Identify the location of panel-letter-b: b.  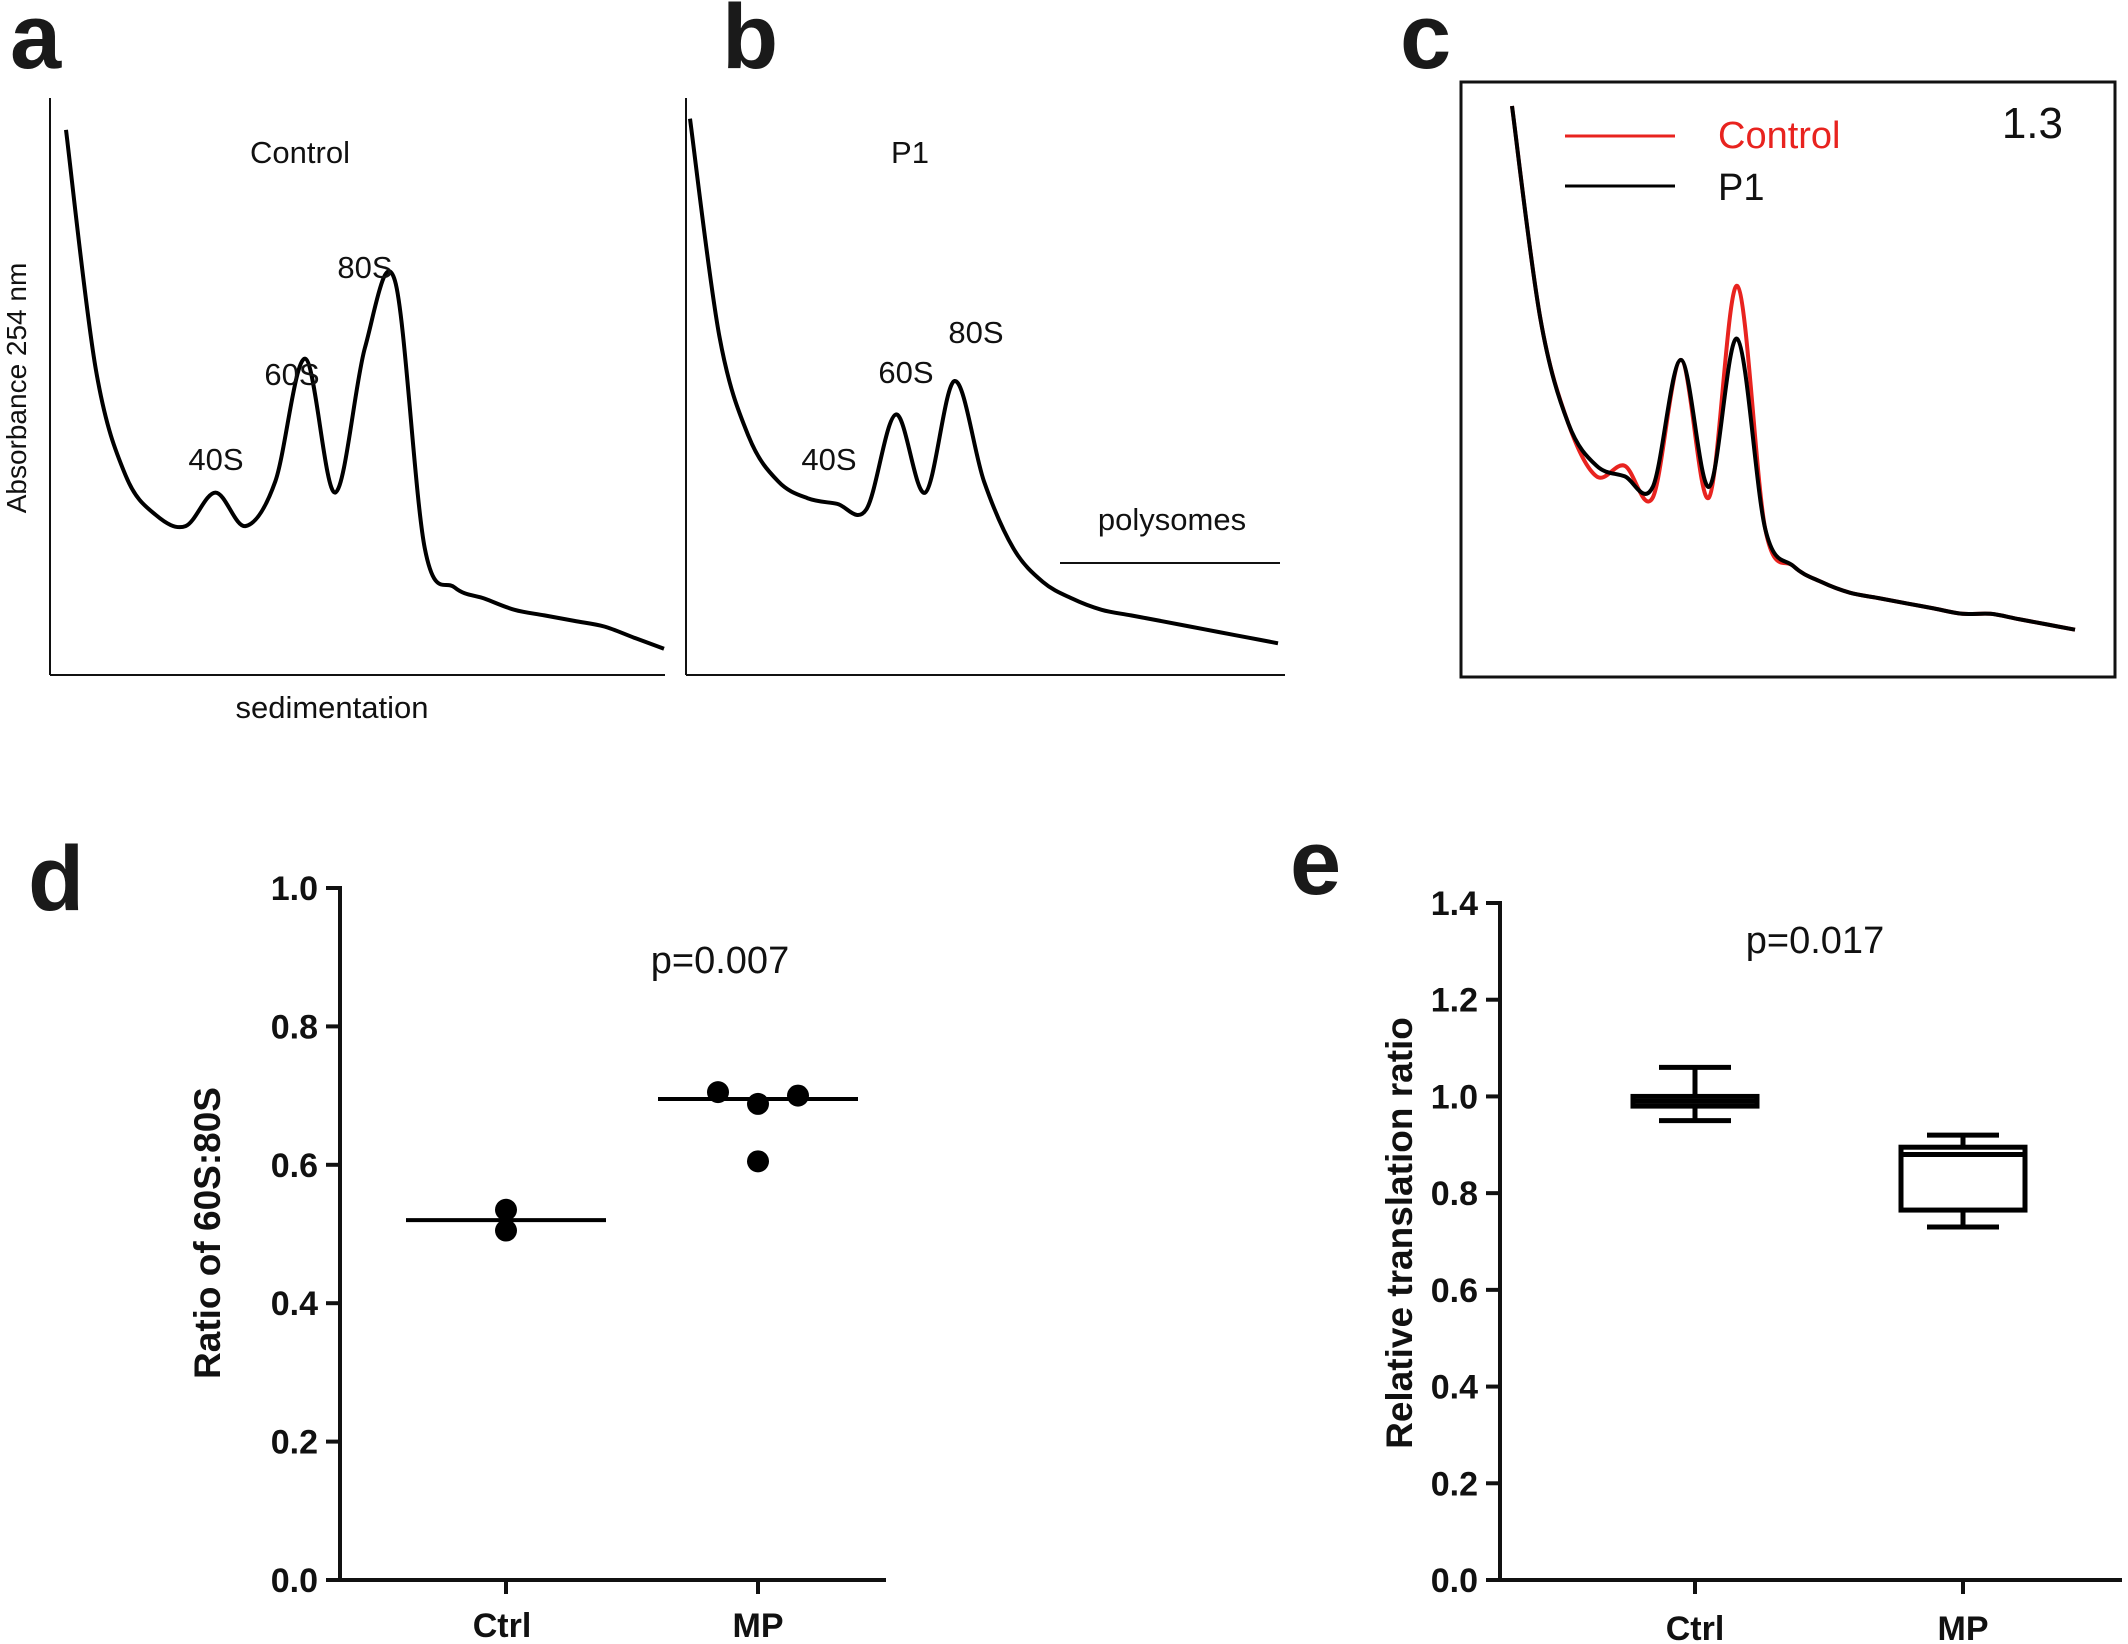
(750, 44).